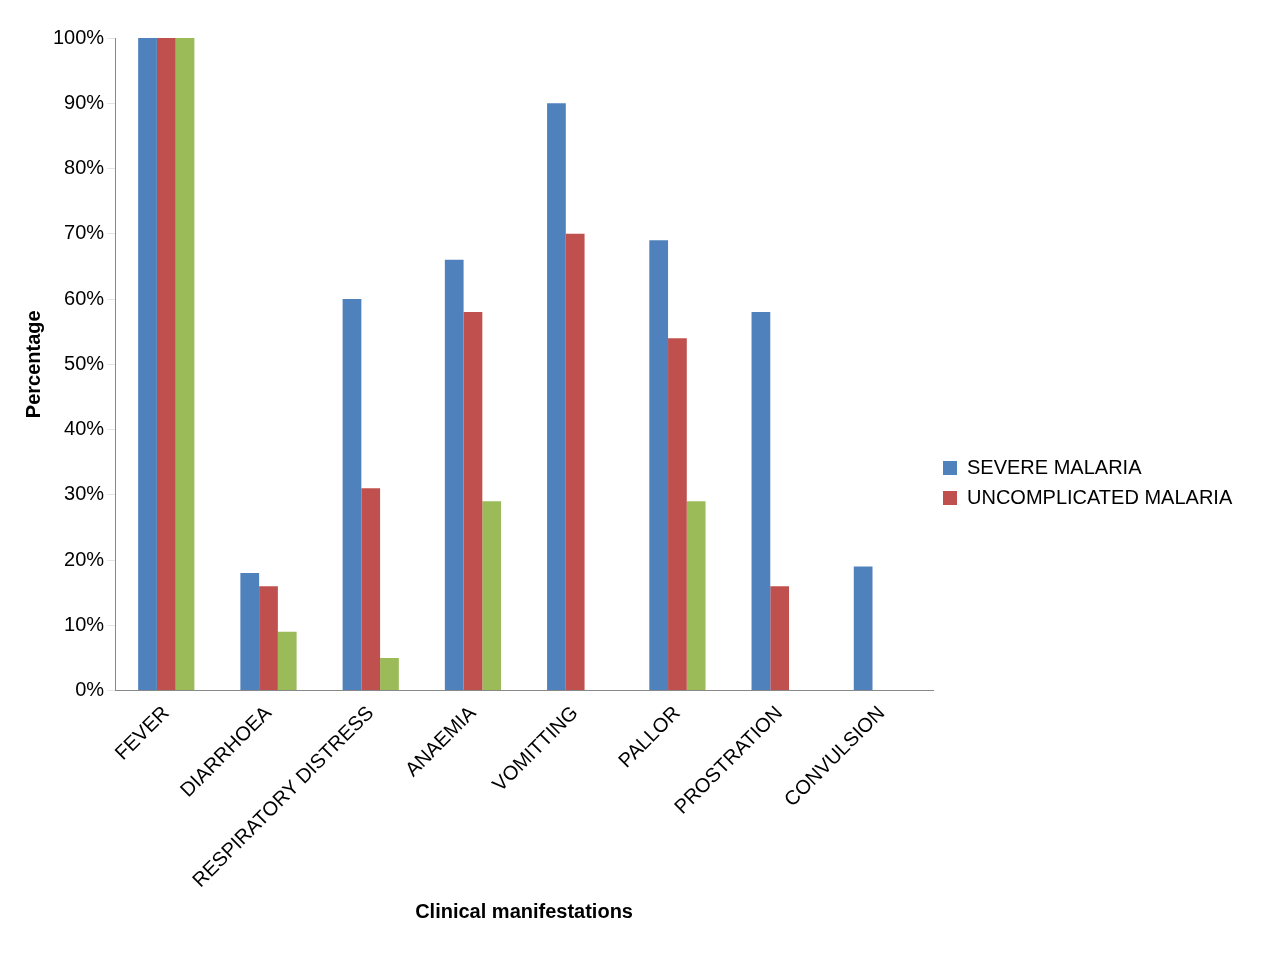 The image size is (1270, 954). I want to click on y-tick-label: 80%, so click(84, 167).